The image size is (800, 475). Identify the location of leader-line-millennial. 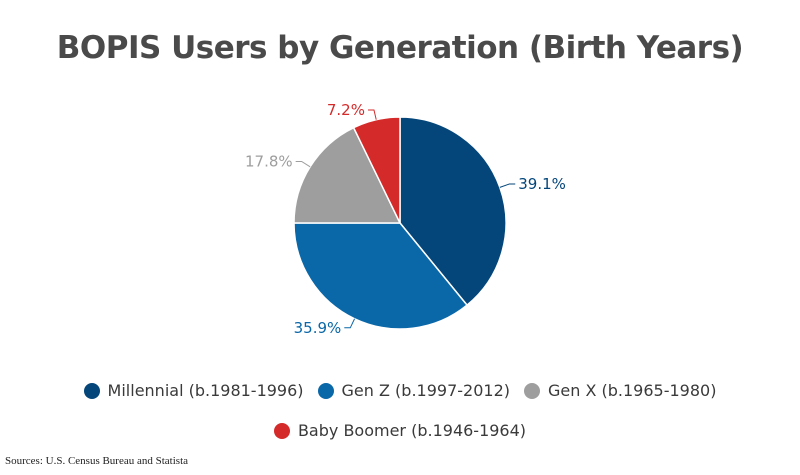
(507, 185).